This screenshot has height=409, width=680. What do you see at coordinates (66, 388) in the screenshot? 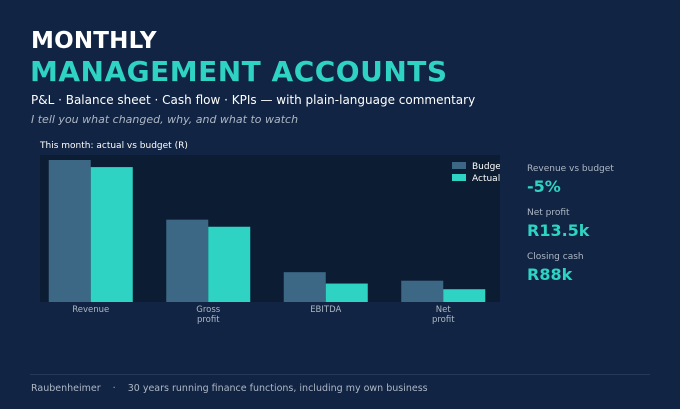
I see `author-name: Raubenheimer` at bounding box center [66, 388].